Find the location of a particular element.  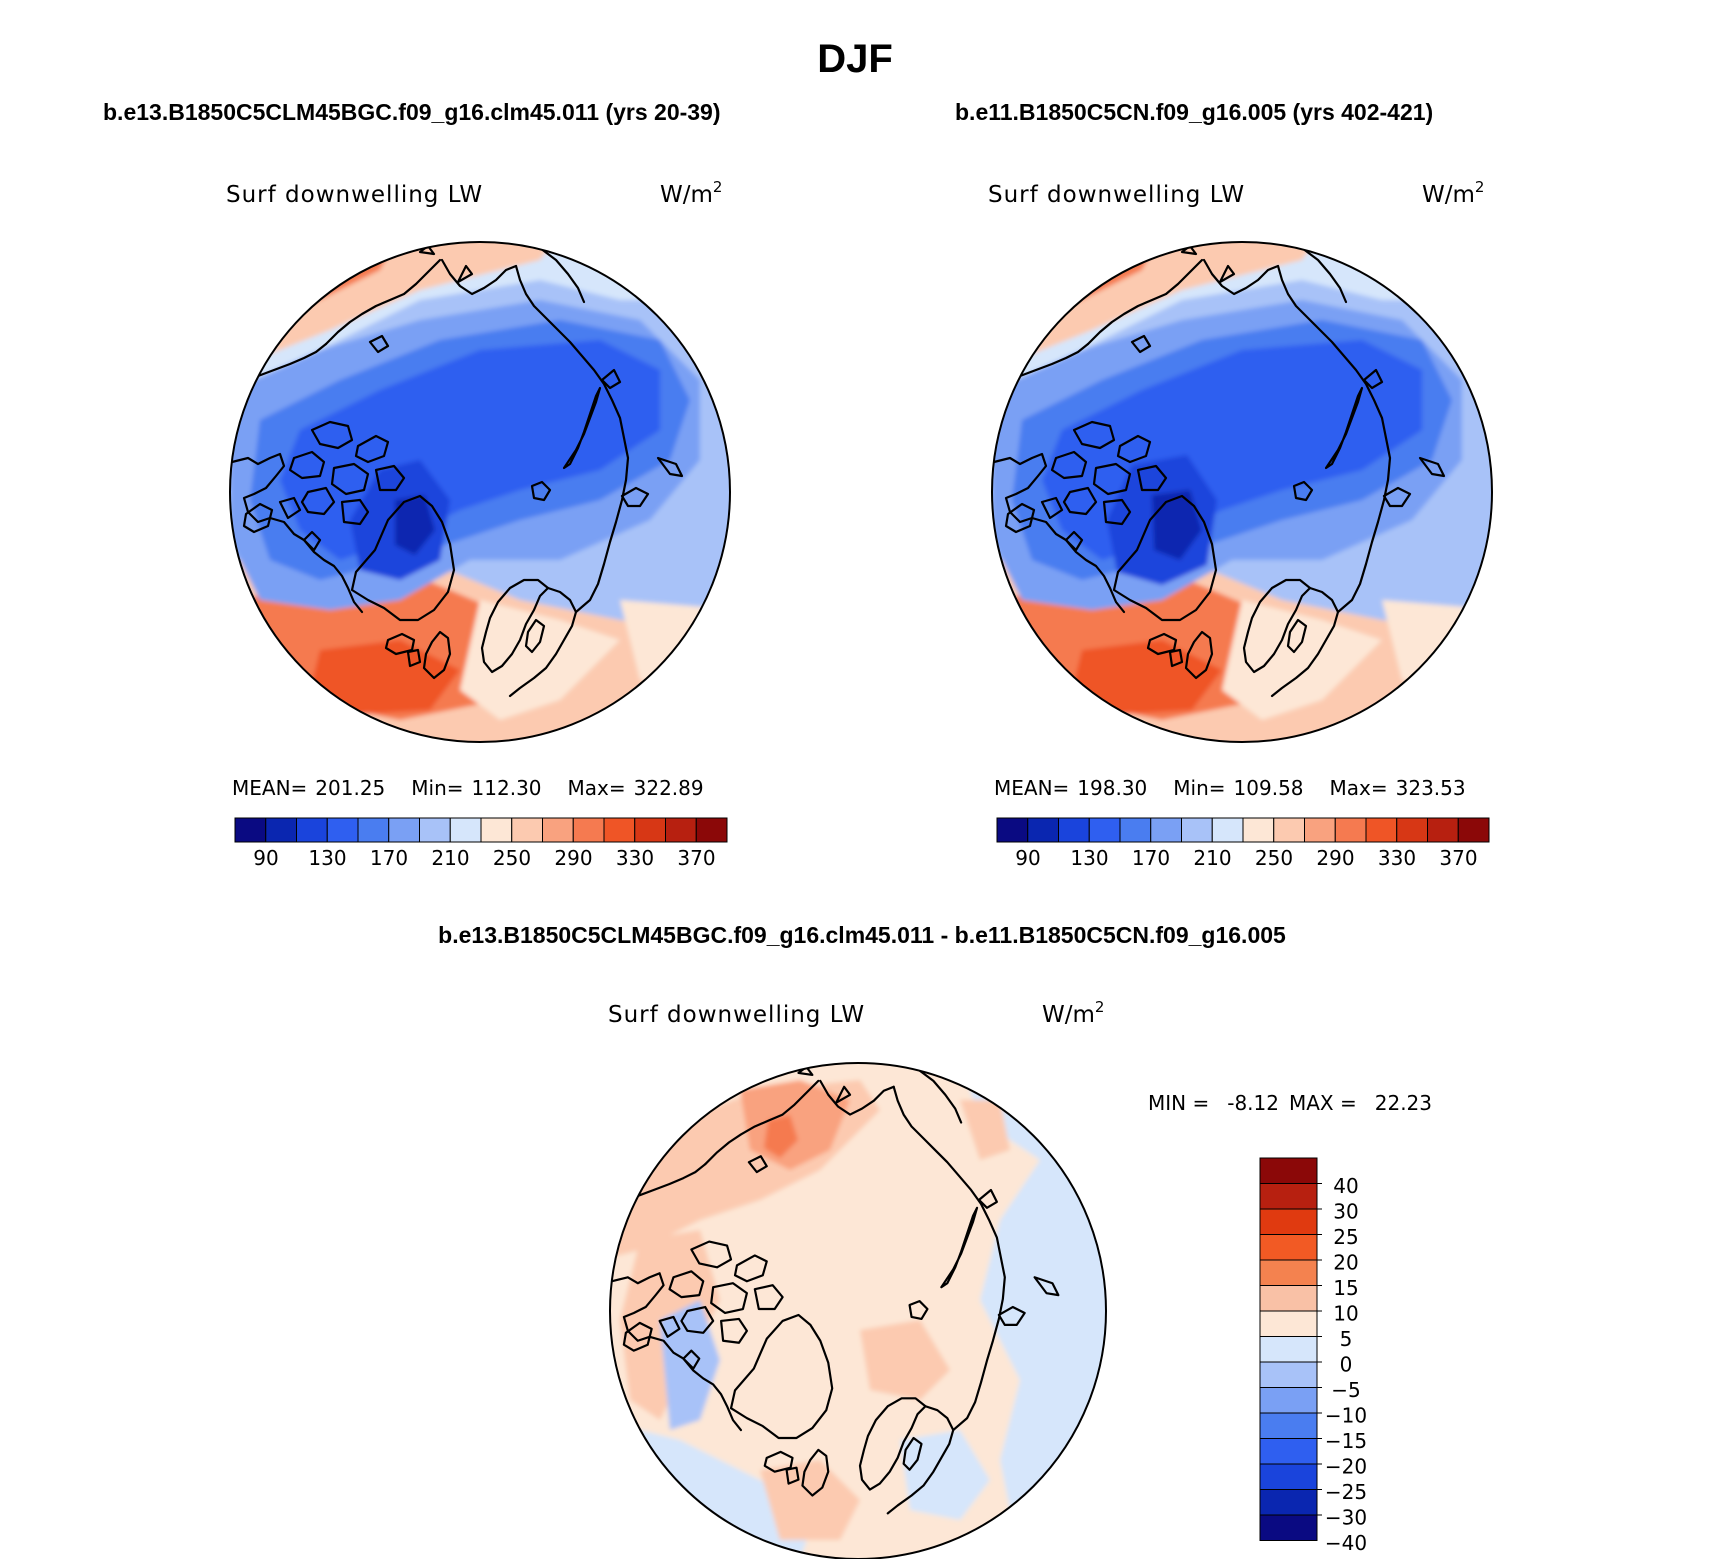

right-units-label: W/m2 is located at coordinates (1453, 193).